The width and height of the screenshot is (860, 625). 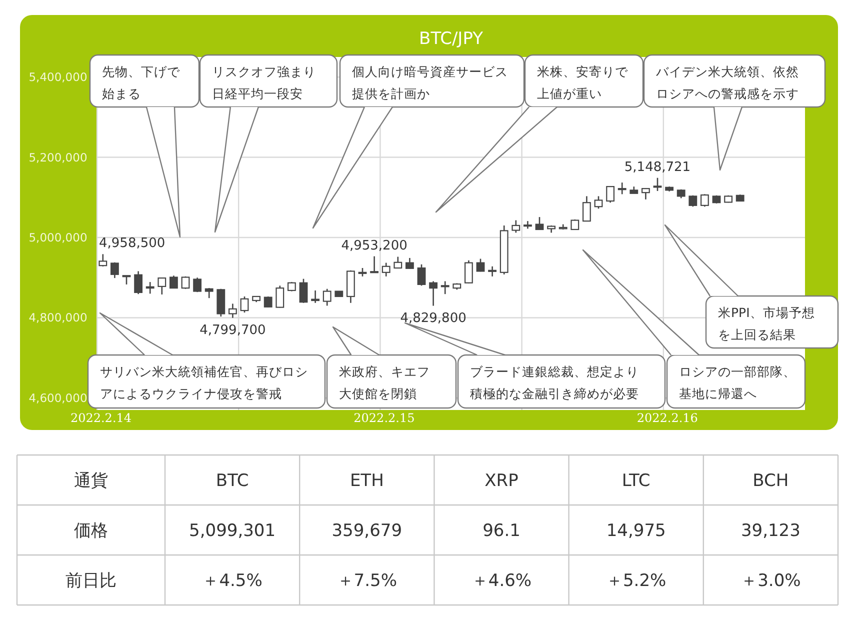 I want to click on text: 前日比, so click(x=91, y=581).